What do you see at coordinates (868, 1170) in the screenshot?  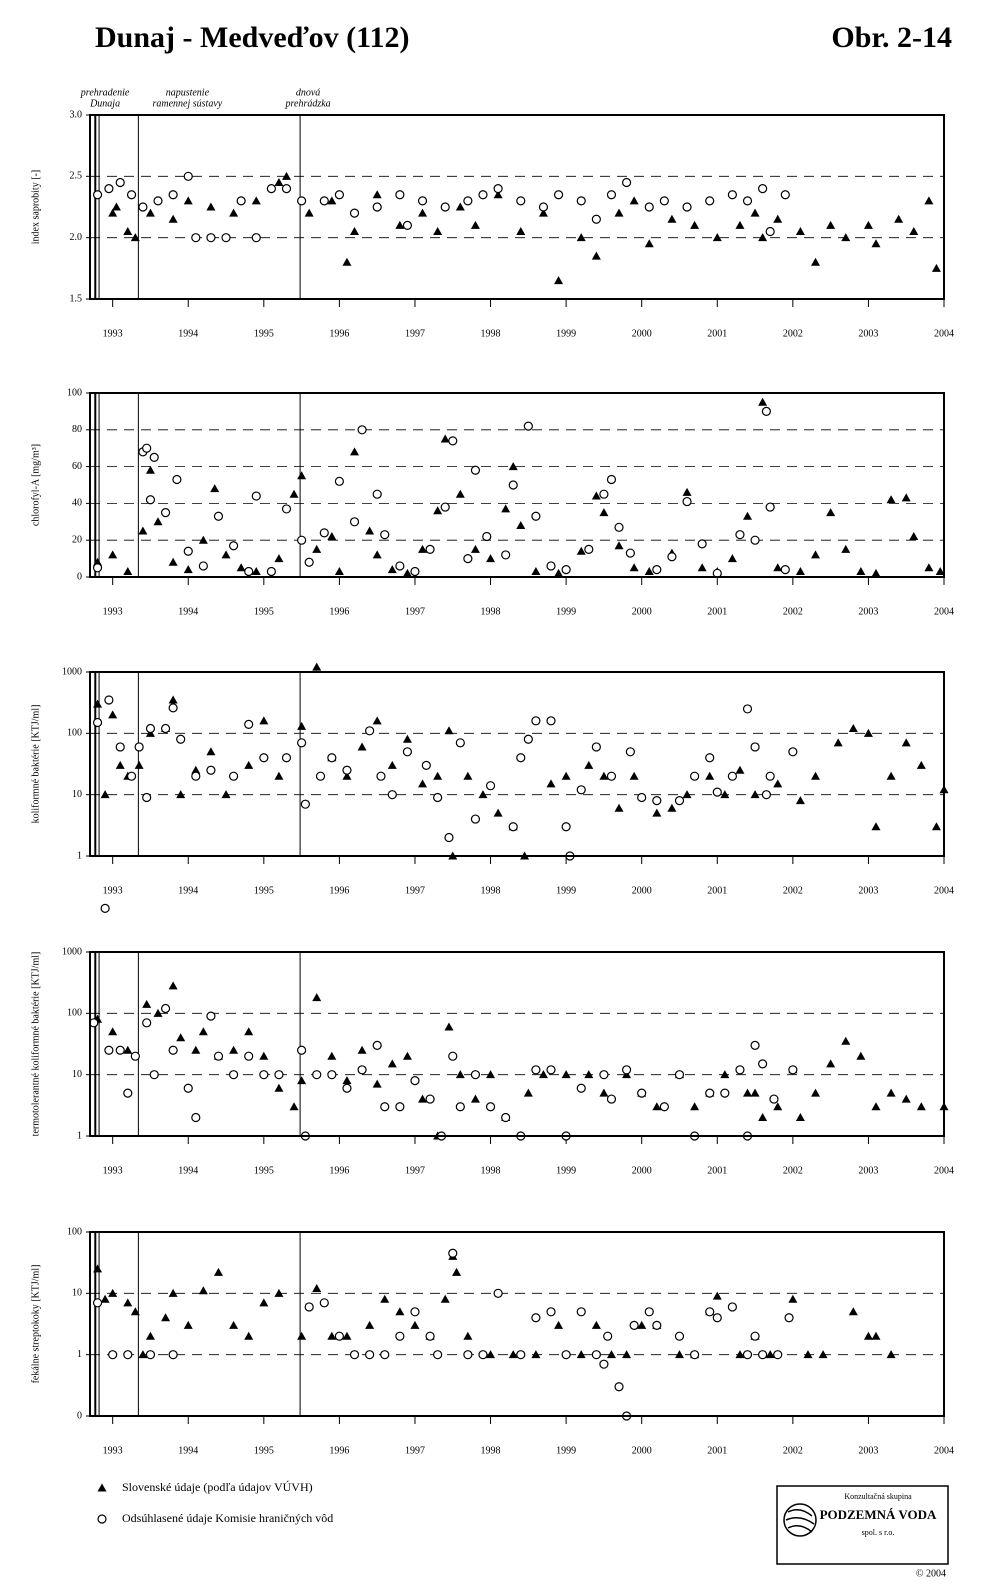 I see `x-tick-label: 2003` at bounding box center [868, 1170].